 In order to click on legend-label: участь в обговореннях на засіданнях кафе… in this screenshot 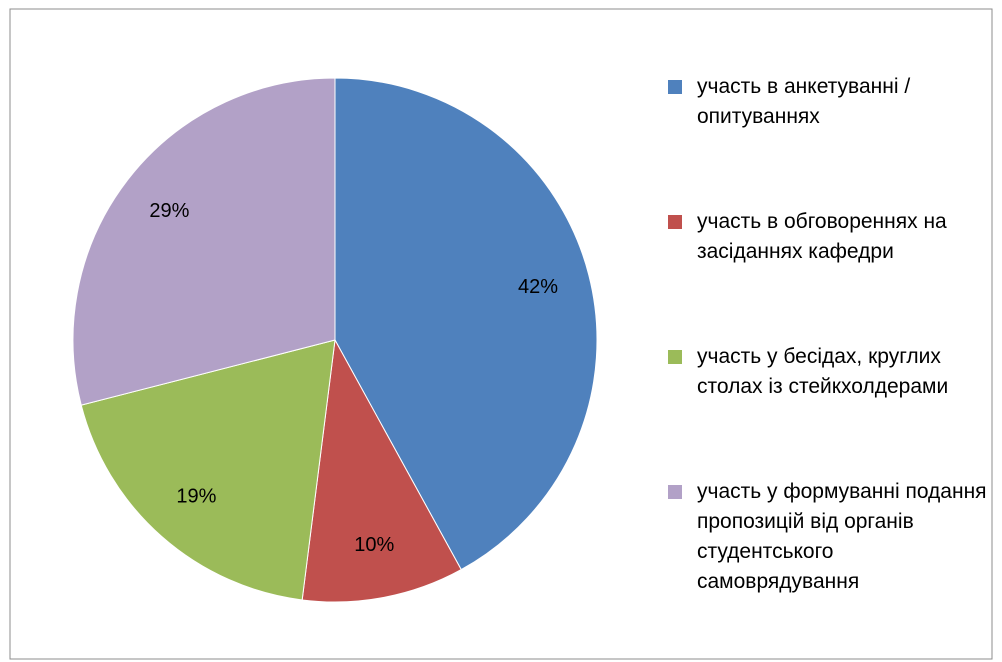, I will do `click(822, 236)`.